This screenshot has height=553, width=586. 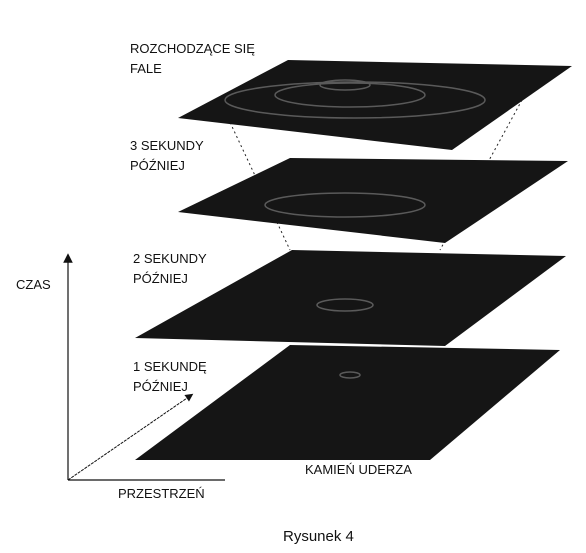 What do you see at coordinates (167, 145) in the screenshot?
I see `plane-label: 3 SEKUNDY` at bounding box center [167, 145].